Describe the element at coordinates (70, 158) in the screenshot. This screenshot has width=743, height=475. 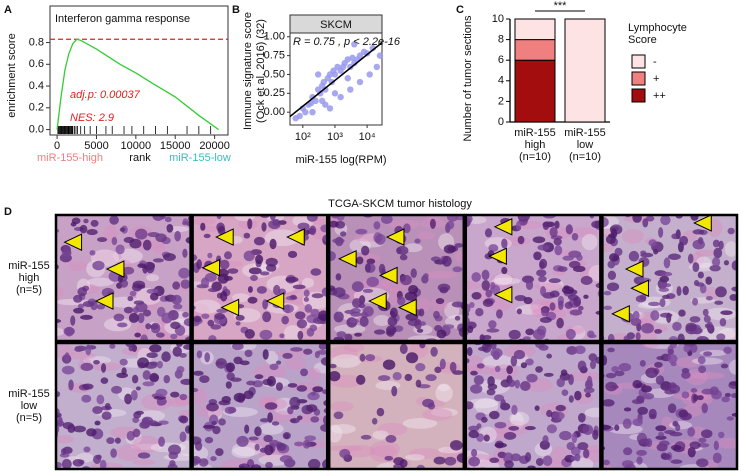
I see `x-left-label: miR-155-high` at that location.